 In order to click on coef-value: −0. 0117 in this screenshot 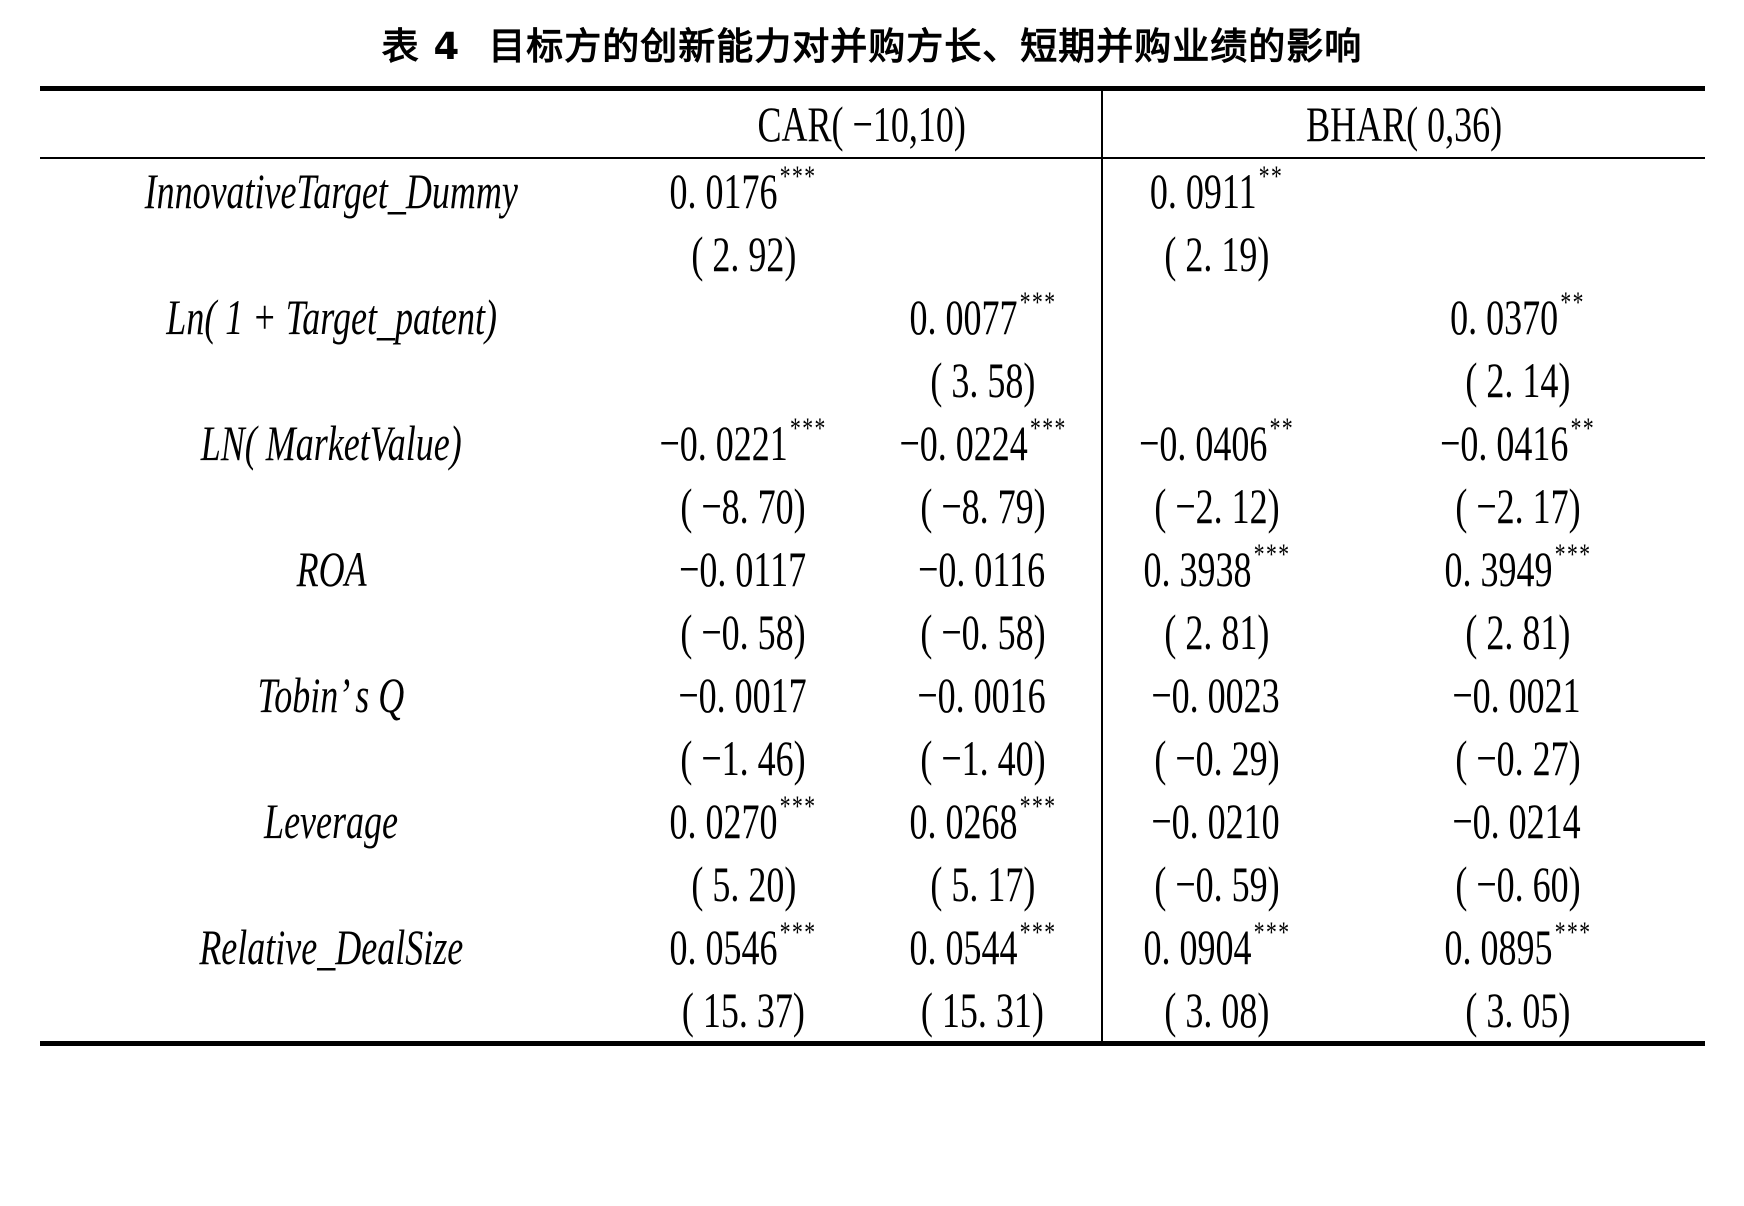, I will do `click(742, 568)`.